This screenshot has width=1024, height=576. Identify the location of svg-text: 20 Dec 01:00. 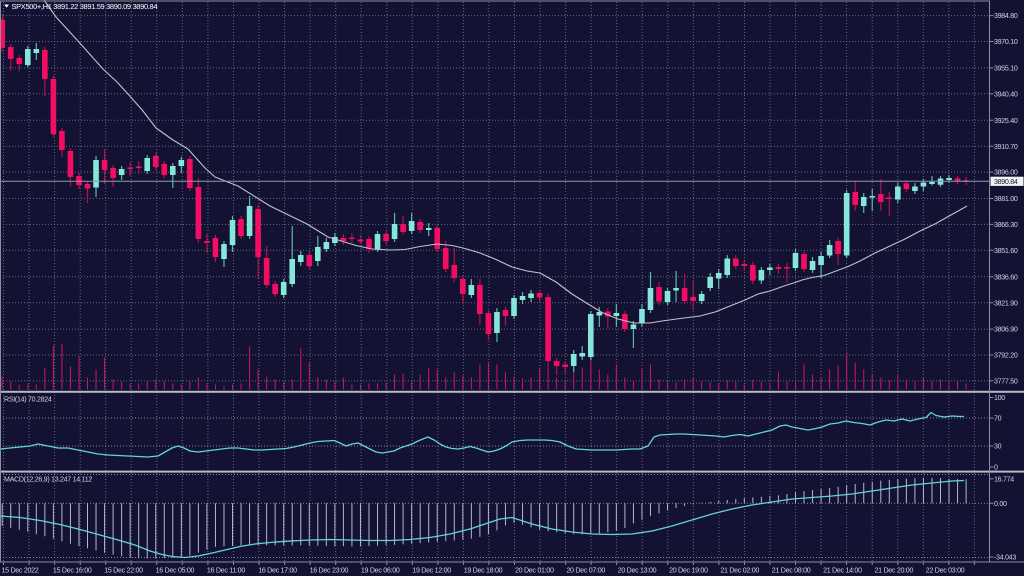
(534, 571).